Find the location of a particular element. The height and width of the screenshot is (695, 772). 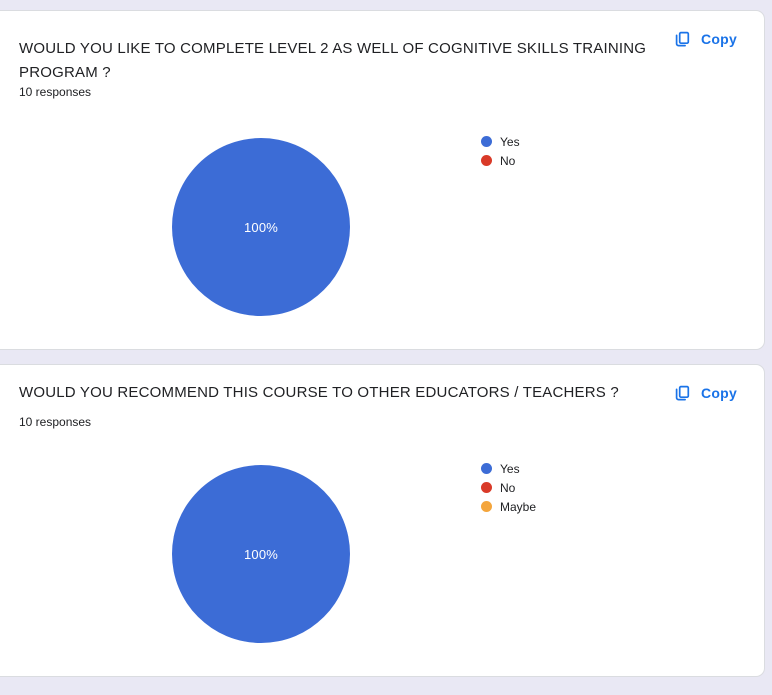

chart-legend: Yes No is located at coordinates (500, 151).